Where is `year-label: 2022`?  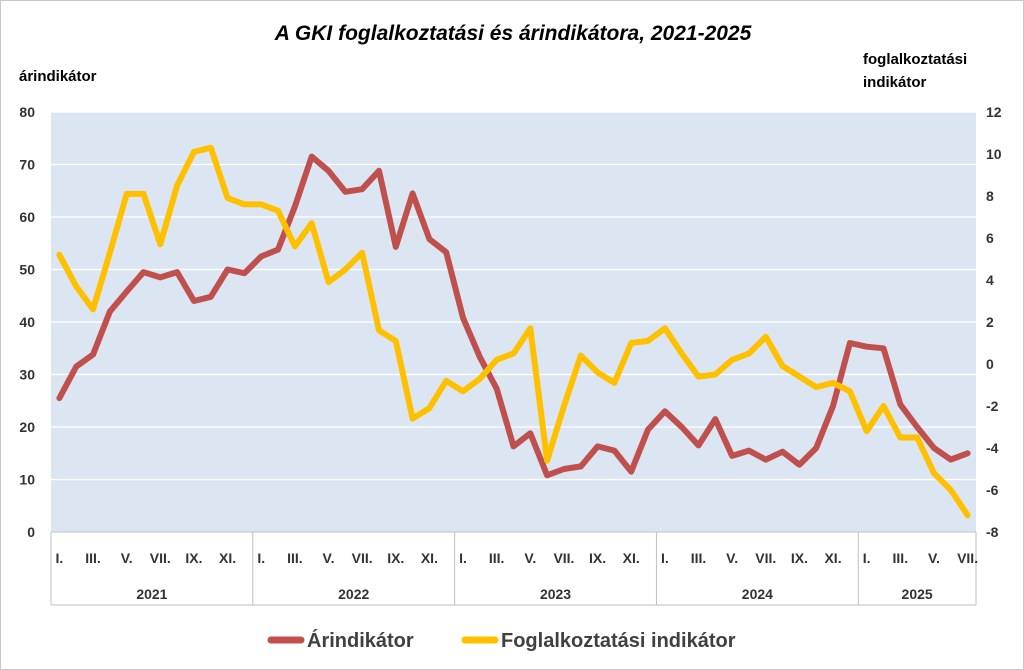 year-label: 2022 is located at coordinates (353, 594).